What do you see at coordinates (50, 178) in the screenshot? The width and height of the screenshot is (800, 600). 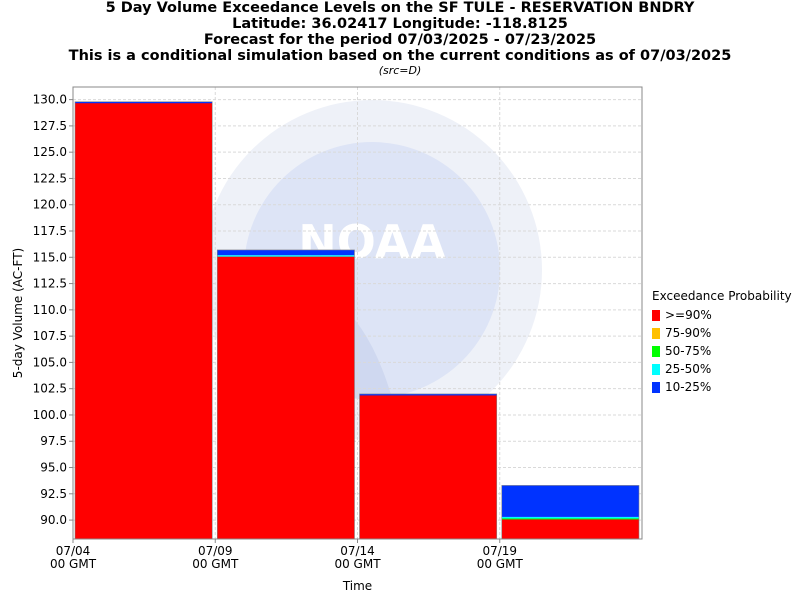 I see `y-tick-label: 122.5` at bounding box center [50, 178].